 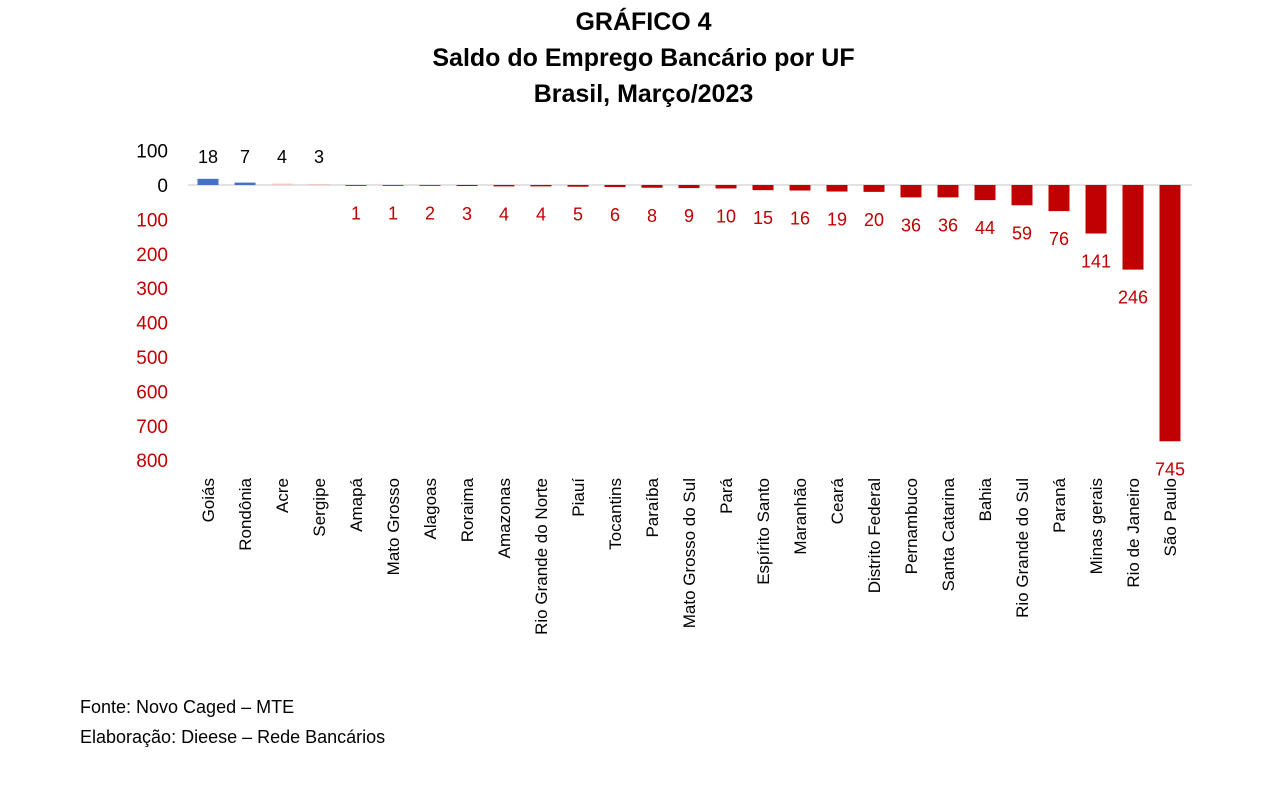 I want to click on data-label: 15, so click(x=763, y=218).